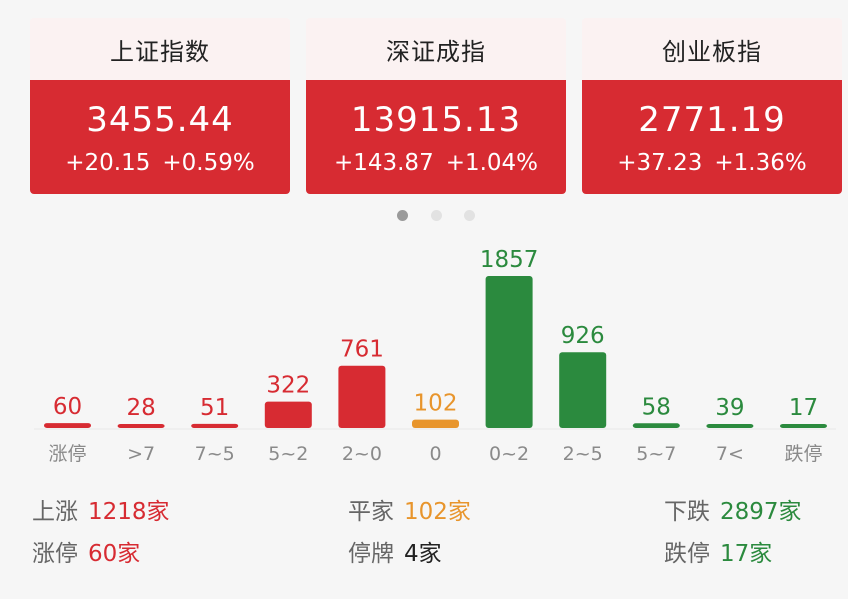 This screenshot has width=848, height=599. What do you see at coordinates (55, 512) in the screenshot?
I see `stat-label: 上涨` at bounding box center [55, 512].